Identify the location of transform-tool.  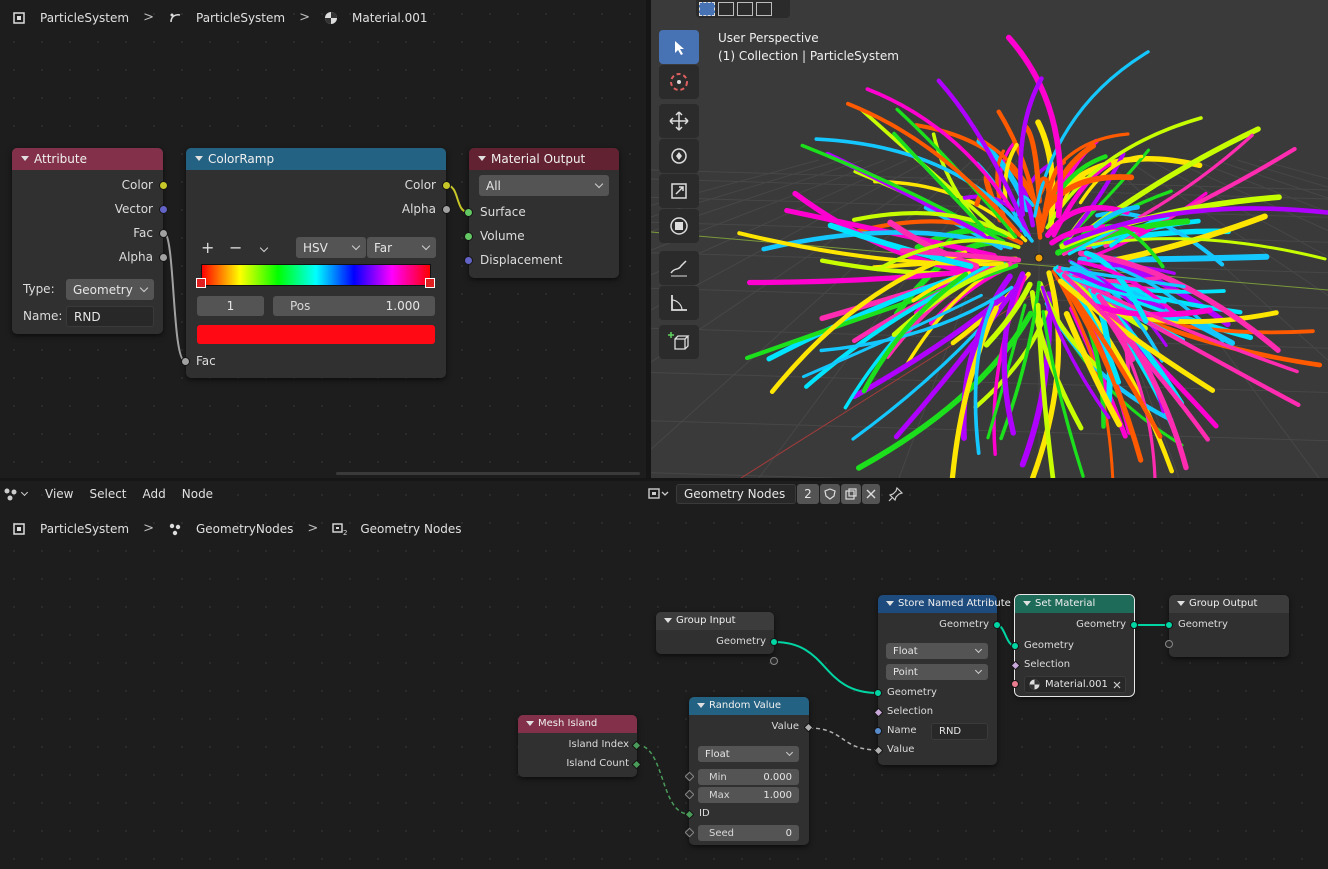
(679, 226).